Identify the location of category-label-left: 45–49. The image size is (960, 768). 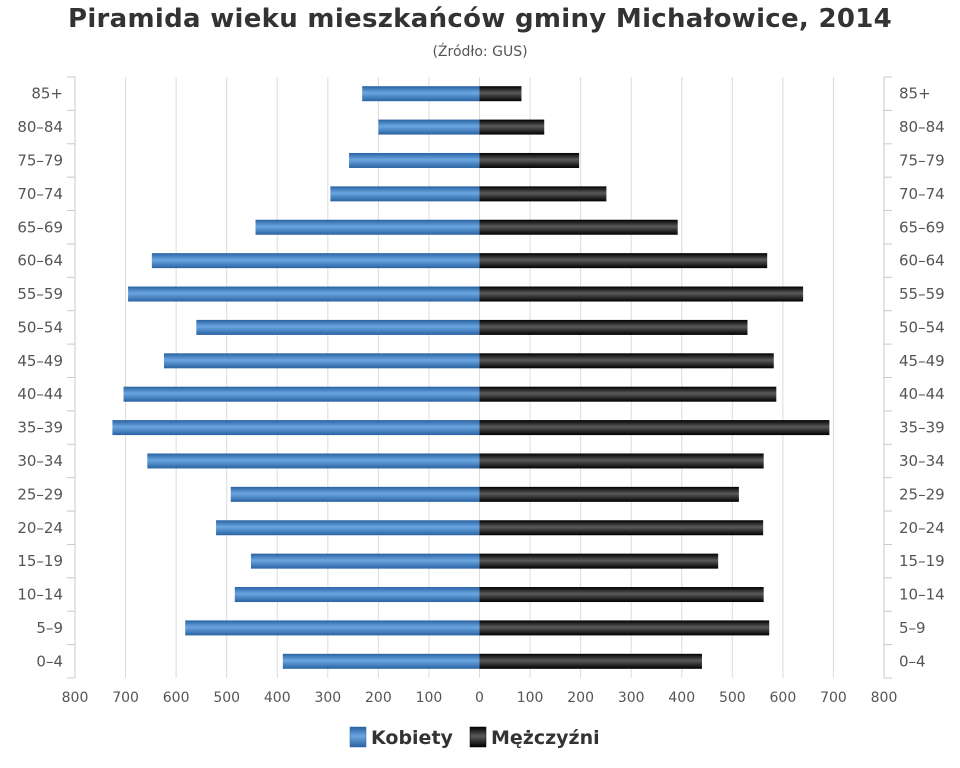
(40, 361).